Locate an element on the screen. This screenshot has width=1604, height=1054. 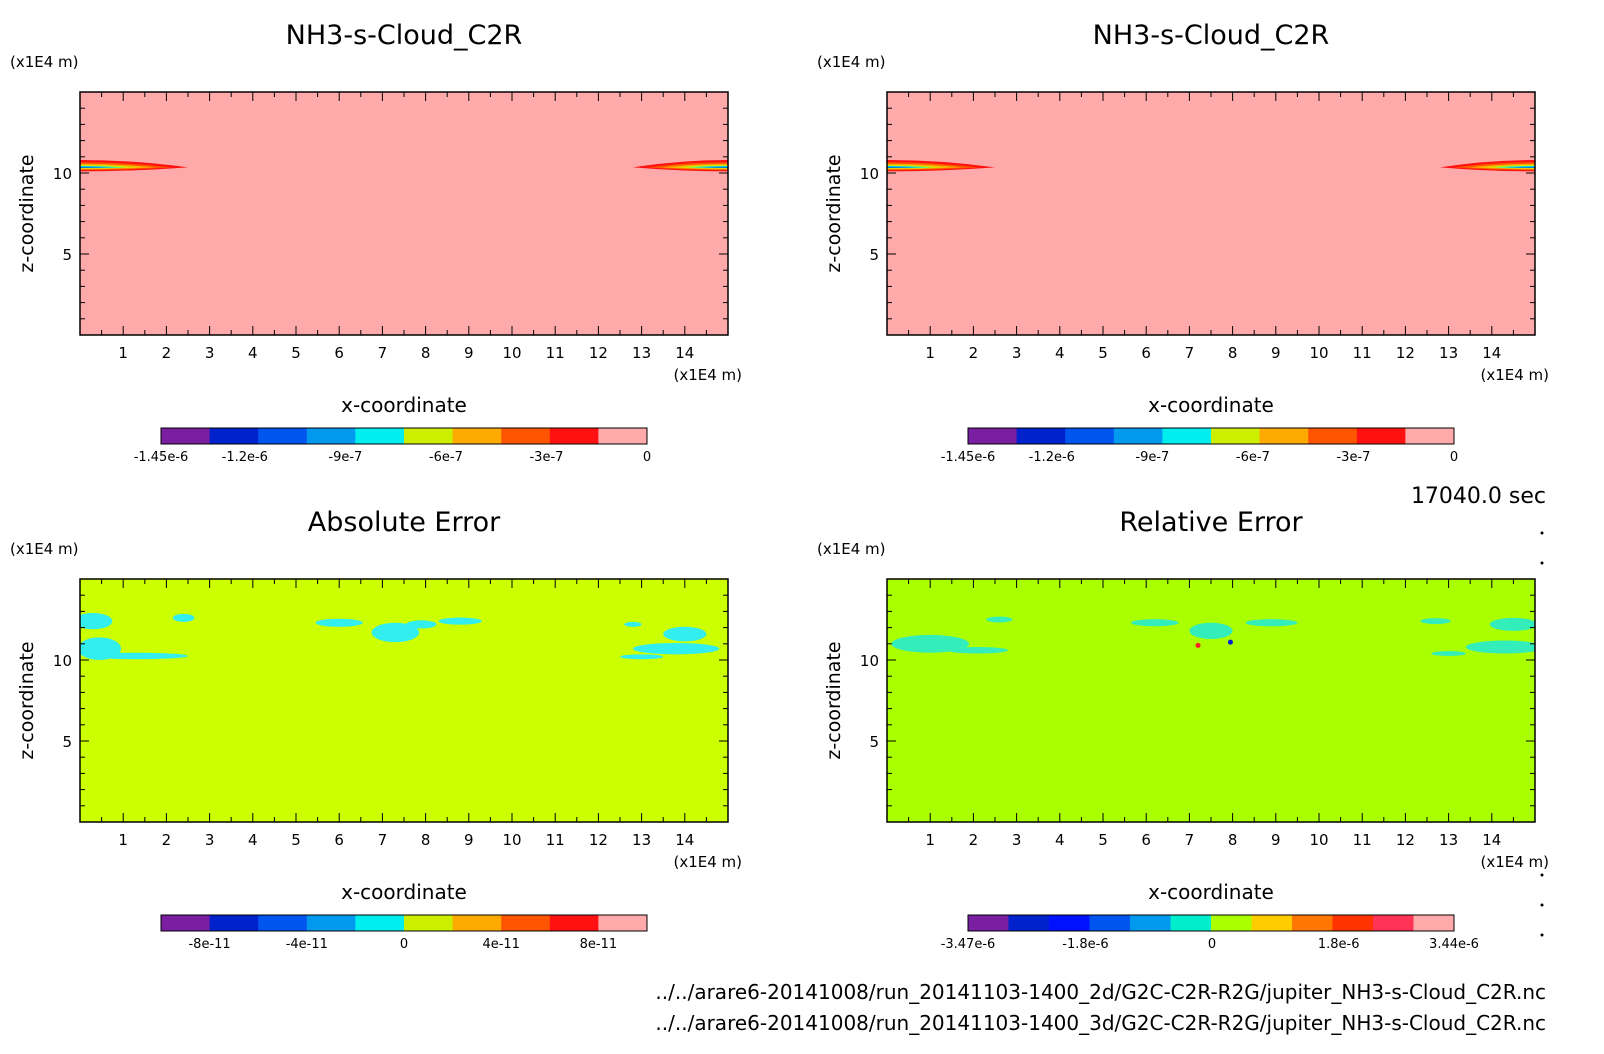
x-tick-label: 7 is located at coordinates (1190, 353).